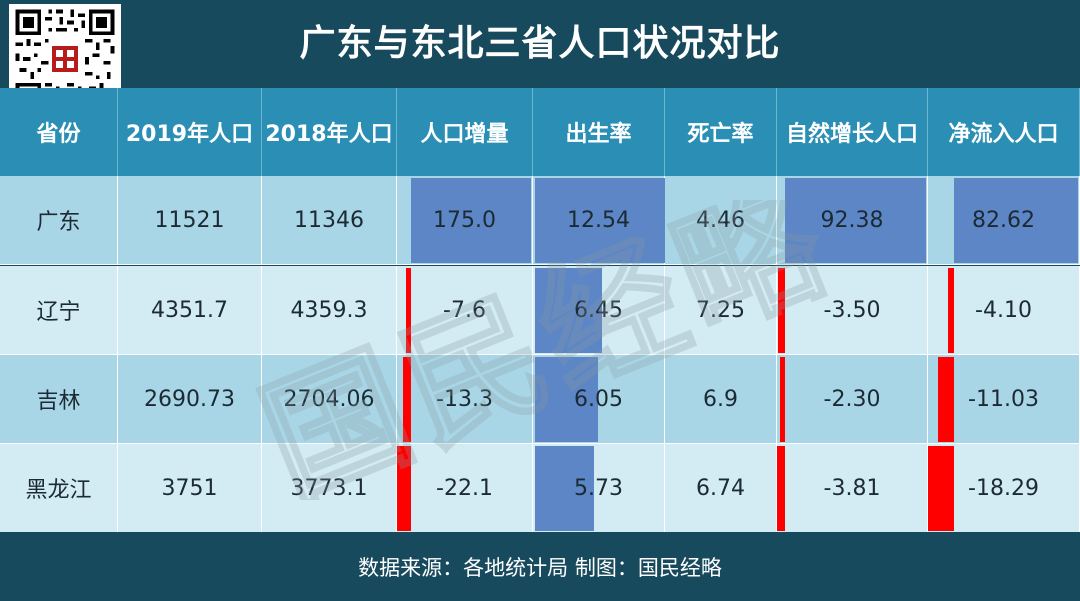 The width and height of the screenshot is (1080, 601). I want to click on cell-value: 6.74, so click(720, 488).